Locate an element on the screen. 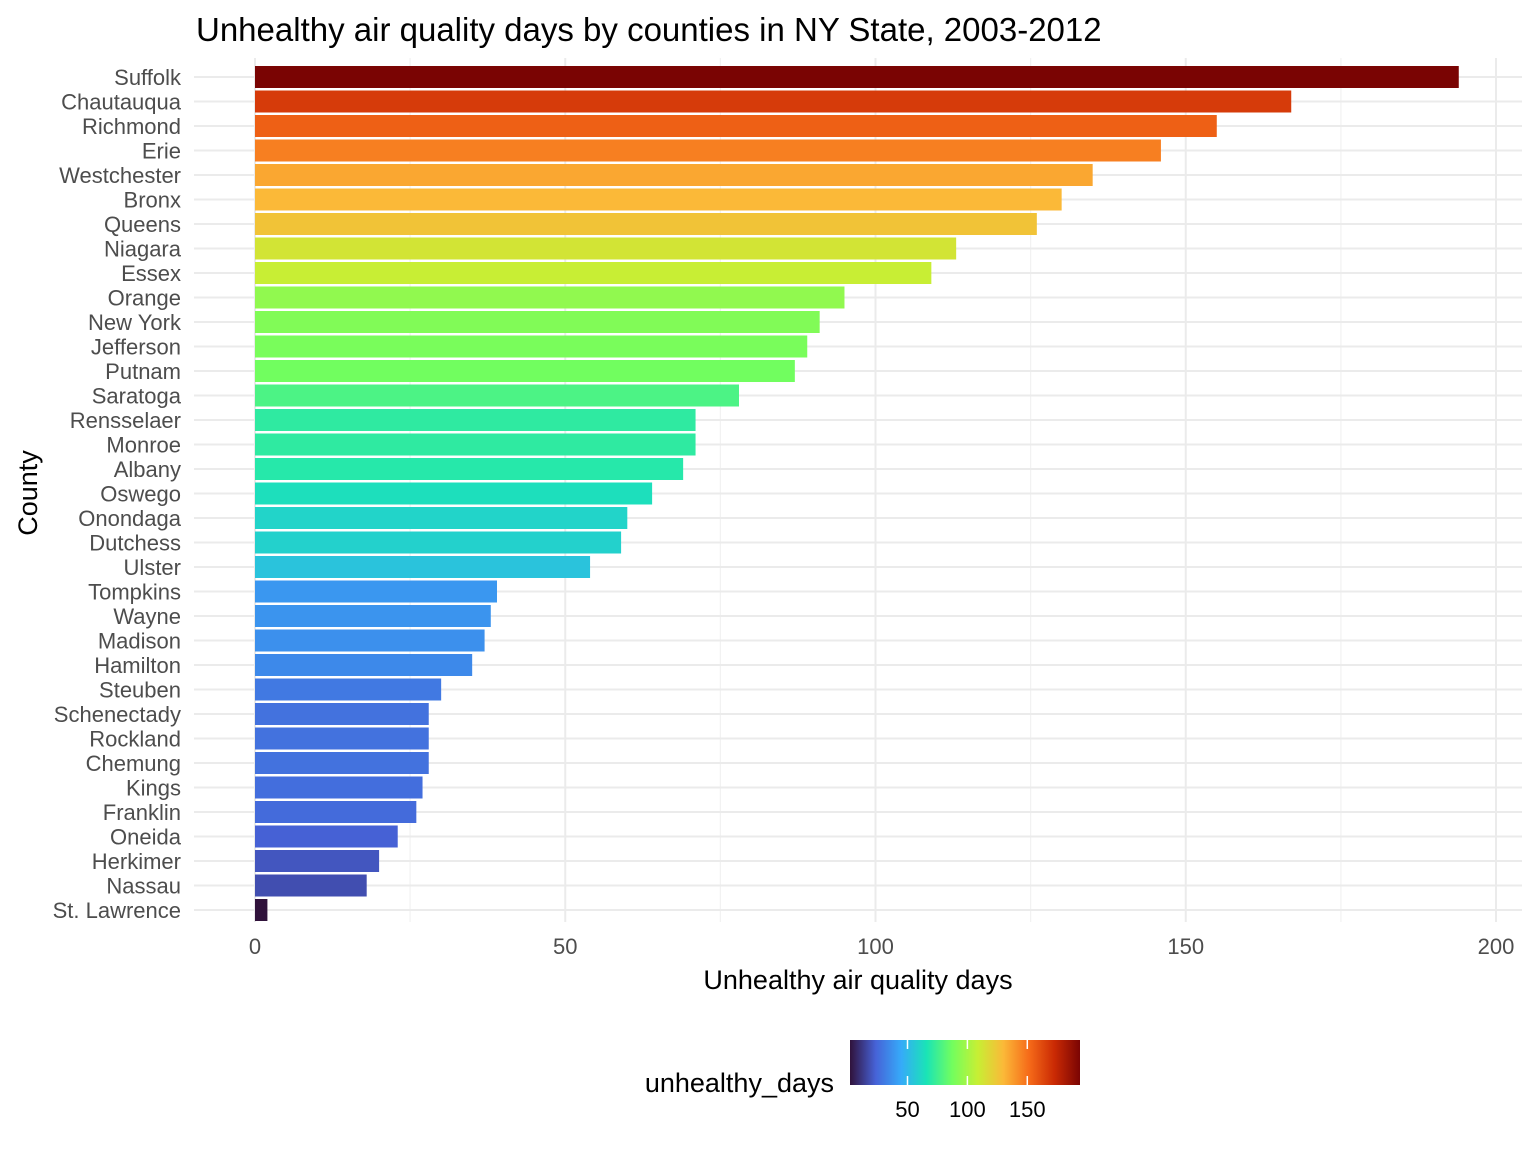 Image resolution: width=1536 pixels, height=1152 pixels. bar-putnam is located at coordinates (525, 371).